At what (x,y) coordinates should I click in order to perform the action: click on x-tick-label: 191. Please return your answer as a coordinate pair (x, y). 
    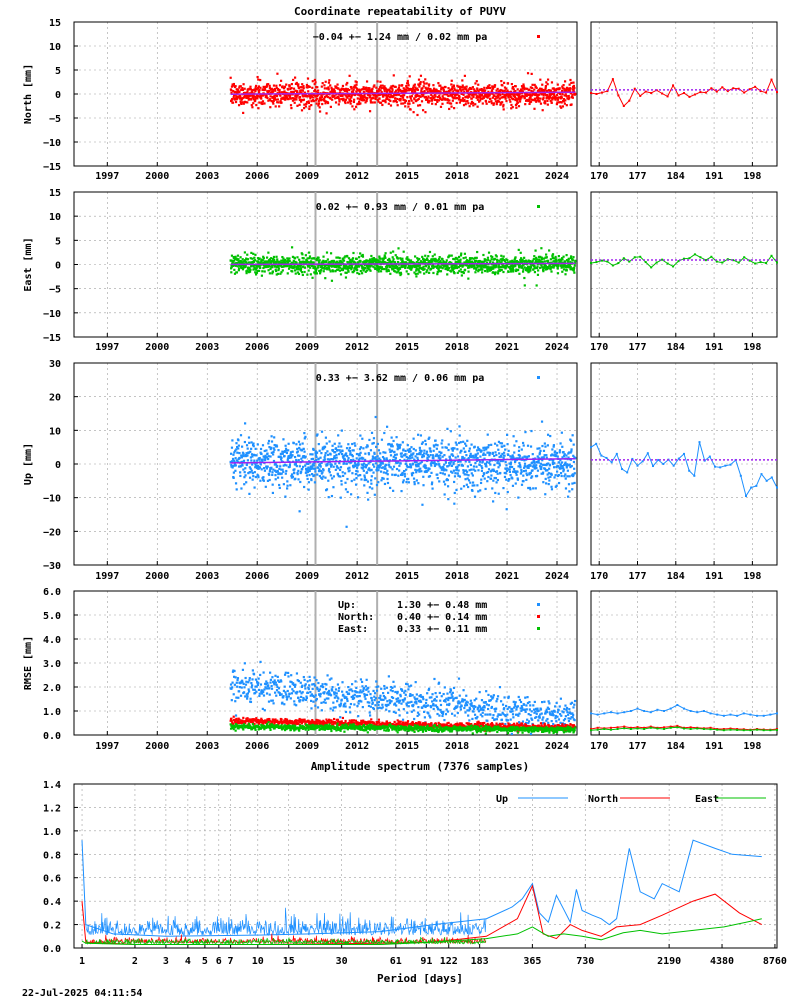
    Looking at the image, I should click on (714, 347).